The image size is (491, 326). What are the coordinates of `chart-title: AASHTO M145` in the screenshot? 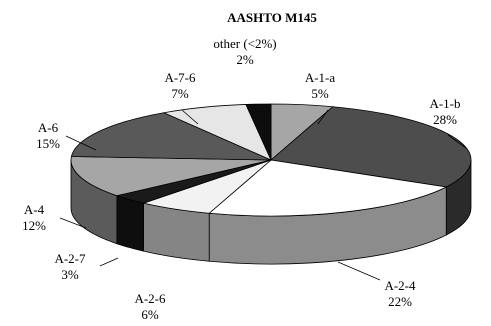 It's located at (272, 17).